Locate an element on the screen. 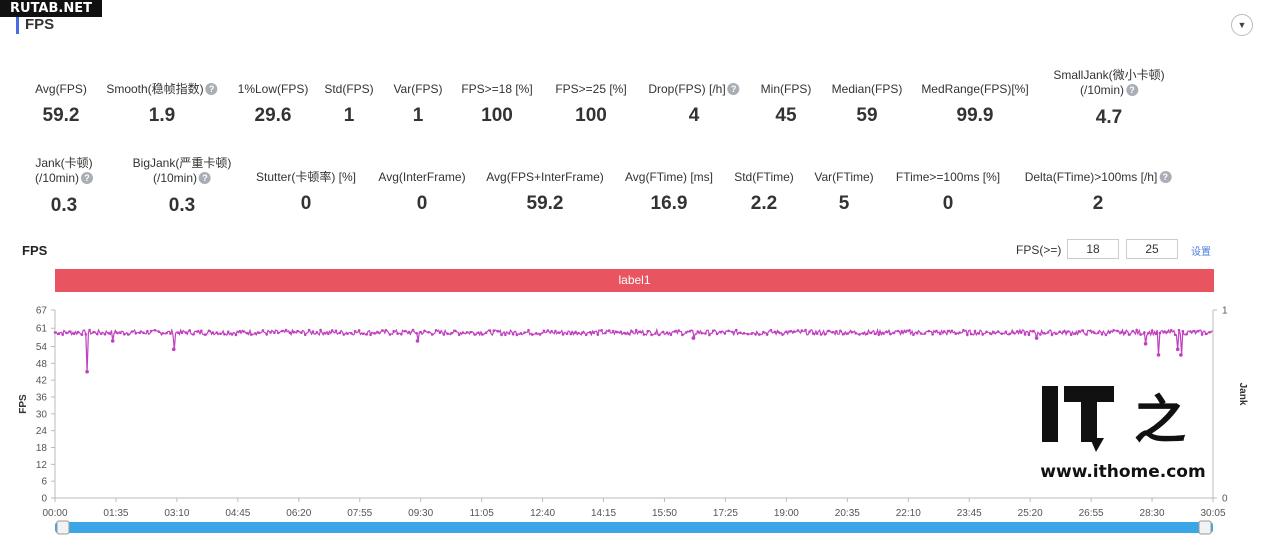 This screenshot has height=538, width=1267. edit-threshold-link: 设置 is located at coordinates (1201, 252).